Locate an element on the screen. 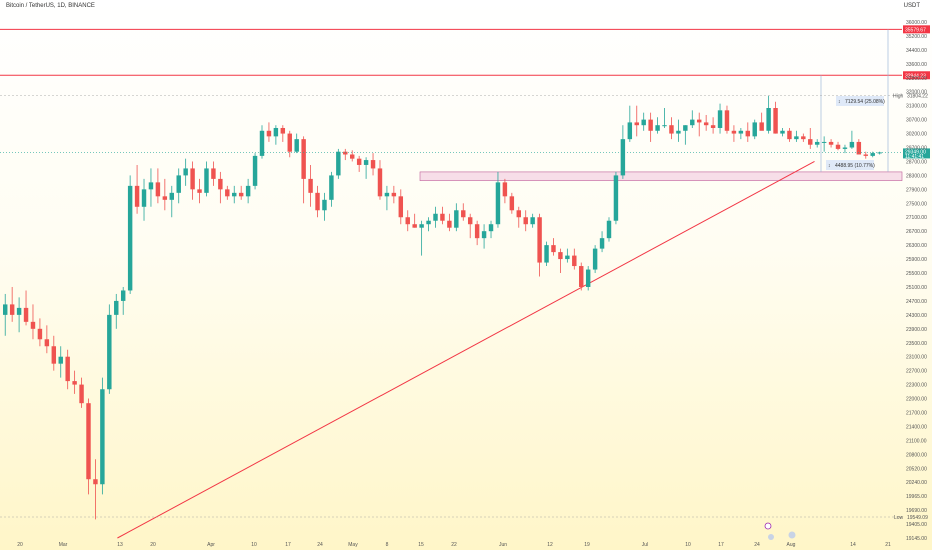 The width and height of the screenshot is (932, 550). y-tick-label: 32000.00 is located at coordinates (916, 93).